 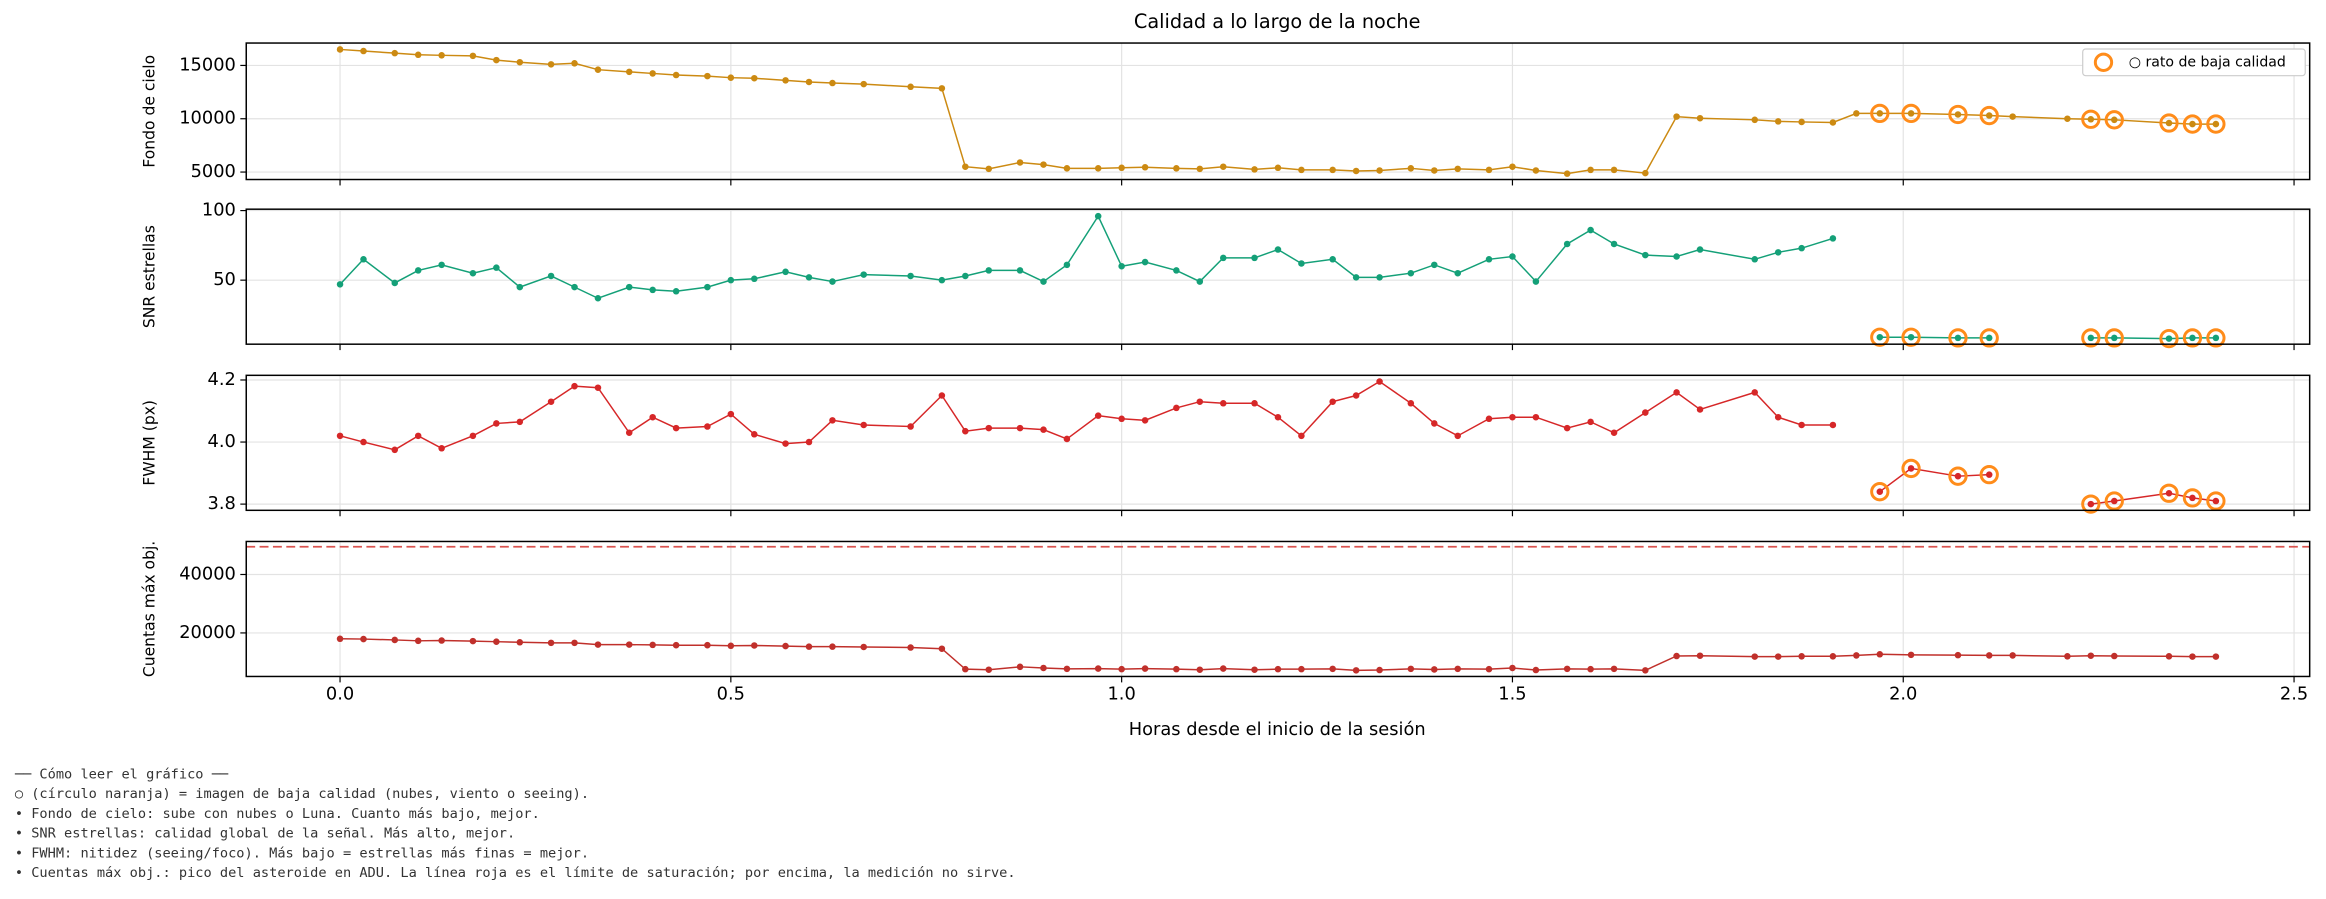 What do you see at coordinates (207, 118) in the screenshot?
I see `y-tick-label: 10000` at bounding box center [207, 118].